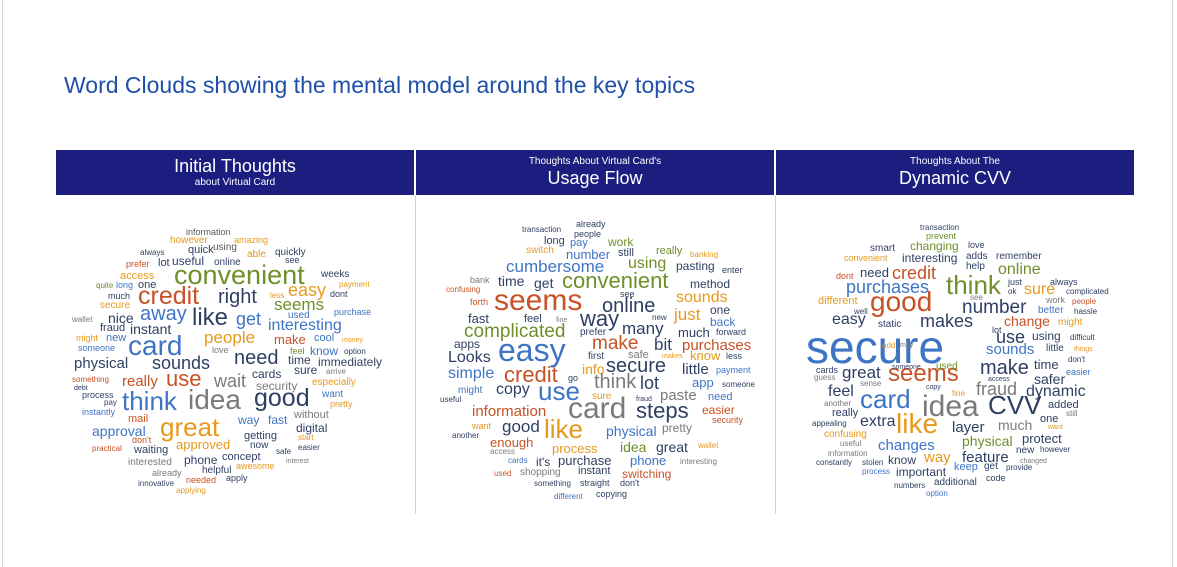 The image size is (1177, 567). I want to click on cloud-word: switching, so click(647, 474).